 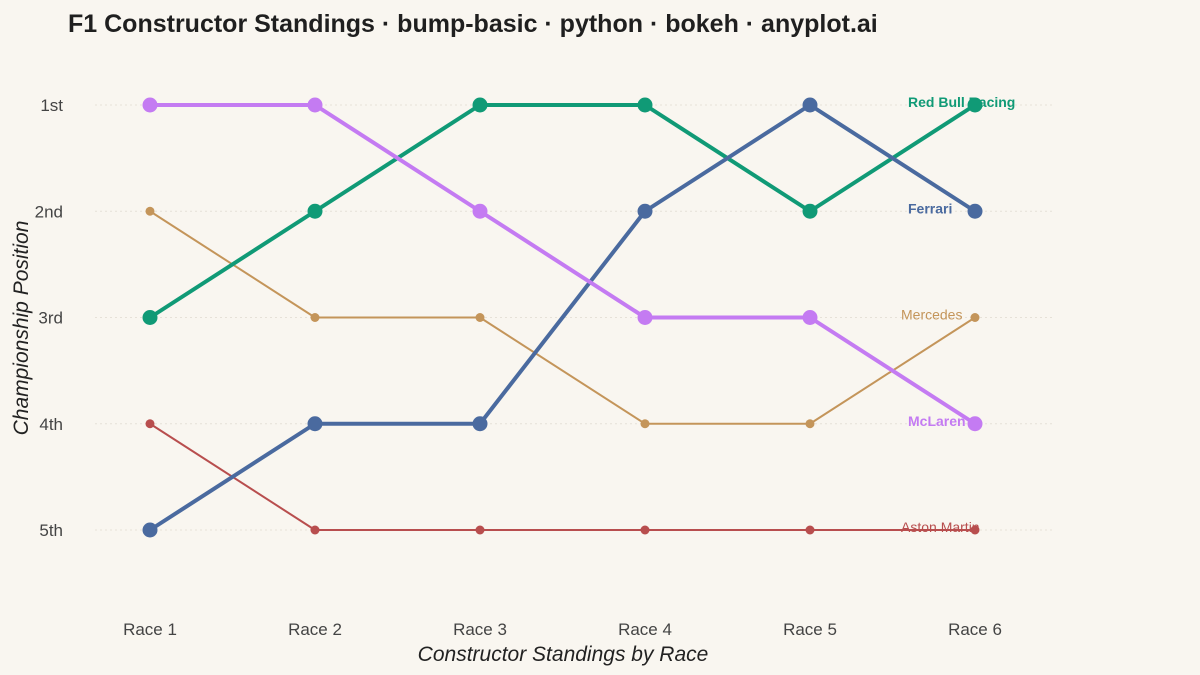 What do you see at coordinates (49, 211) in the screenshot?
I see `y-tick-label: 2nd` at bounding box center [49, 211].